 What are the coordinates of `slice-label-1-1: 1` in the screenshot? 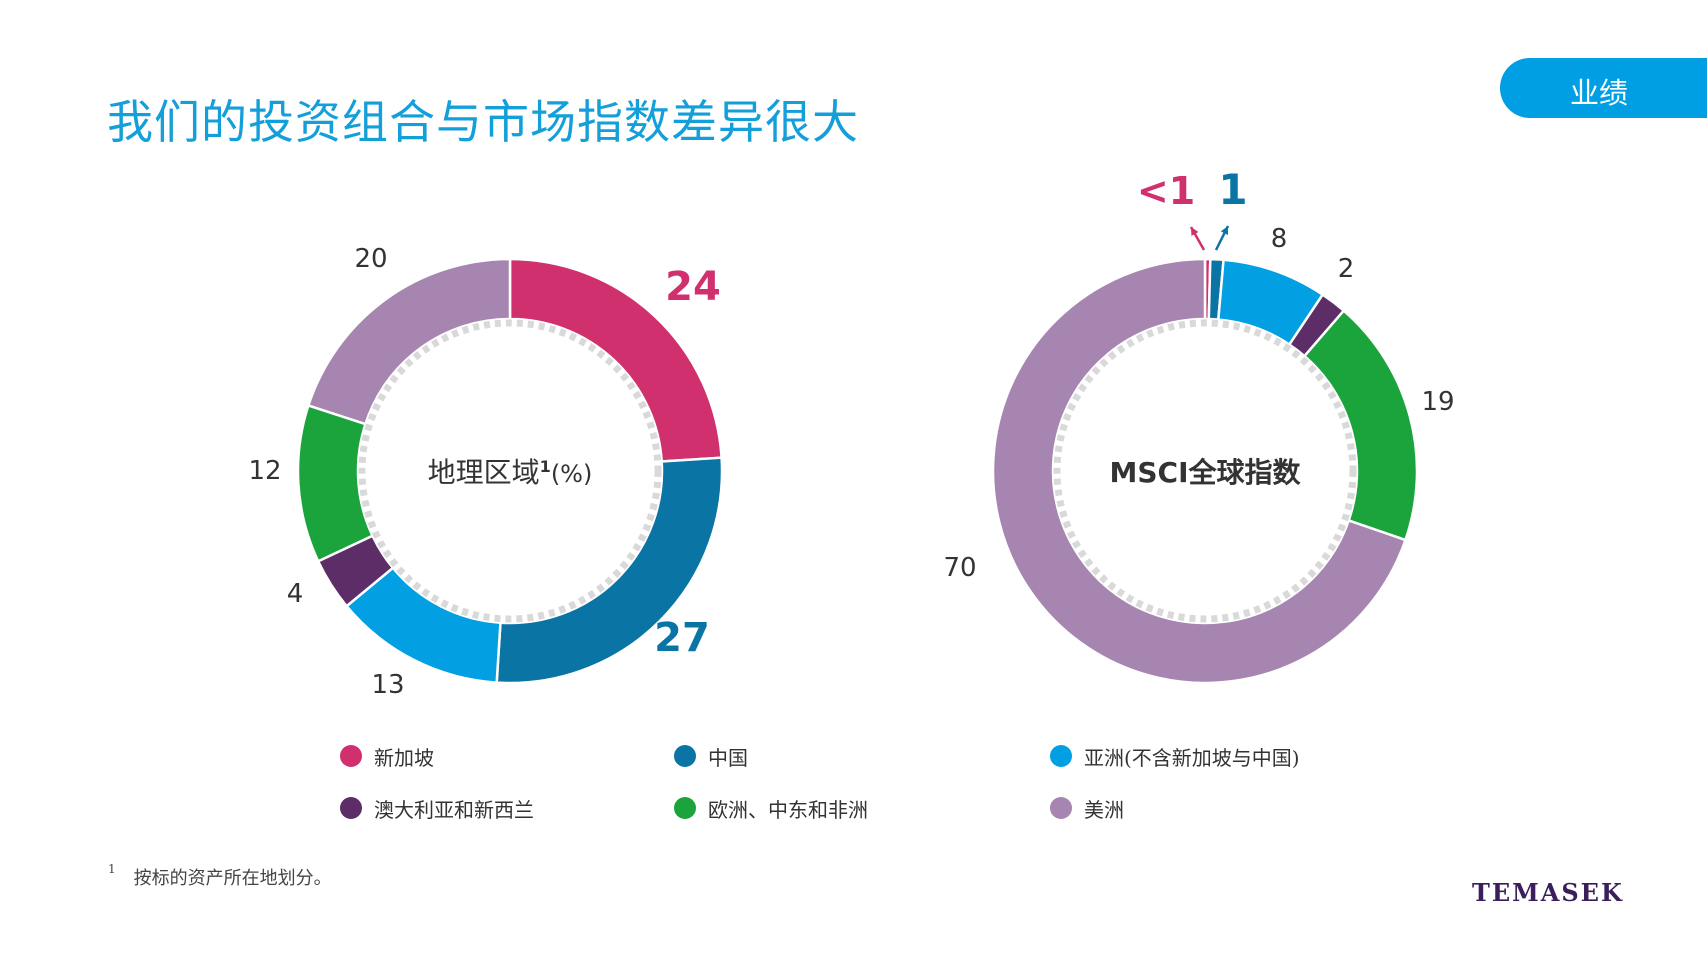 It's located at (1232, 189).